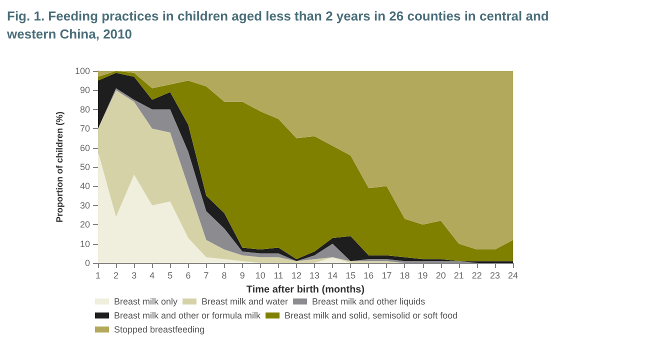 The width and height of the screenshot is (663, 343). I want to click on x-tick-label: 21, so click(459, 275).